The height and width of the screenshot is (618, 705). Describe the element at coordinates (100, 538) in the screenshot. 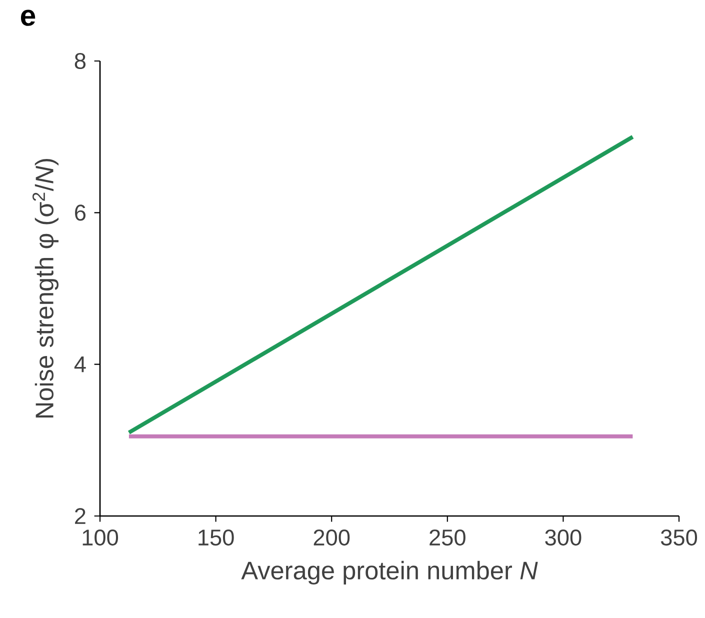

I see `x-tick-label: 100` at that location.